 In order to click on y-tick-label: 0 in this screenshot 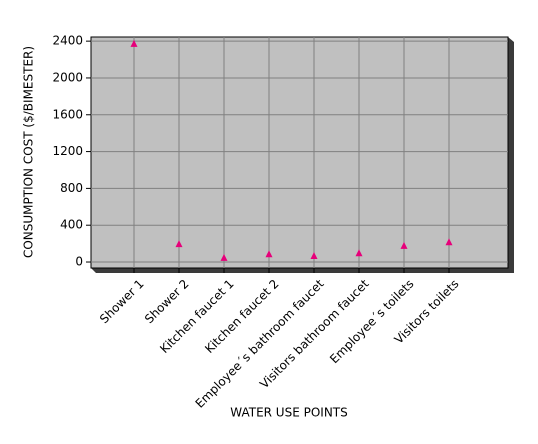, I will do `click(79, 262)`.